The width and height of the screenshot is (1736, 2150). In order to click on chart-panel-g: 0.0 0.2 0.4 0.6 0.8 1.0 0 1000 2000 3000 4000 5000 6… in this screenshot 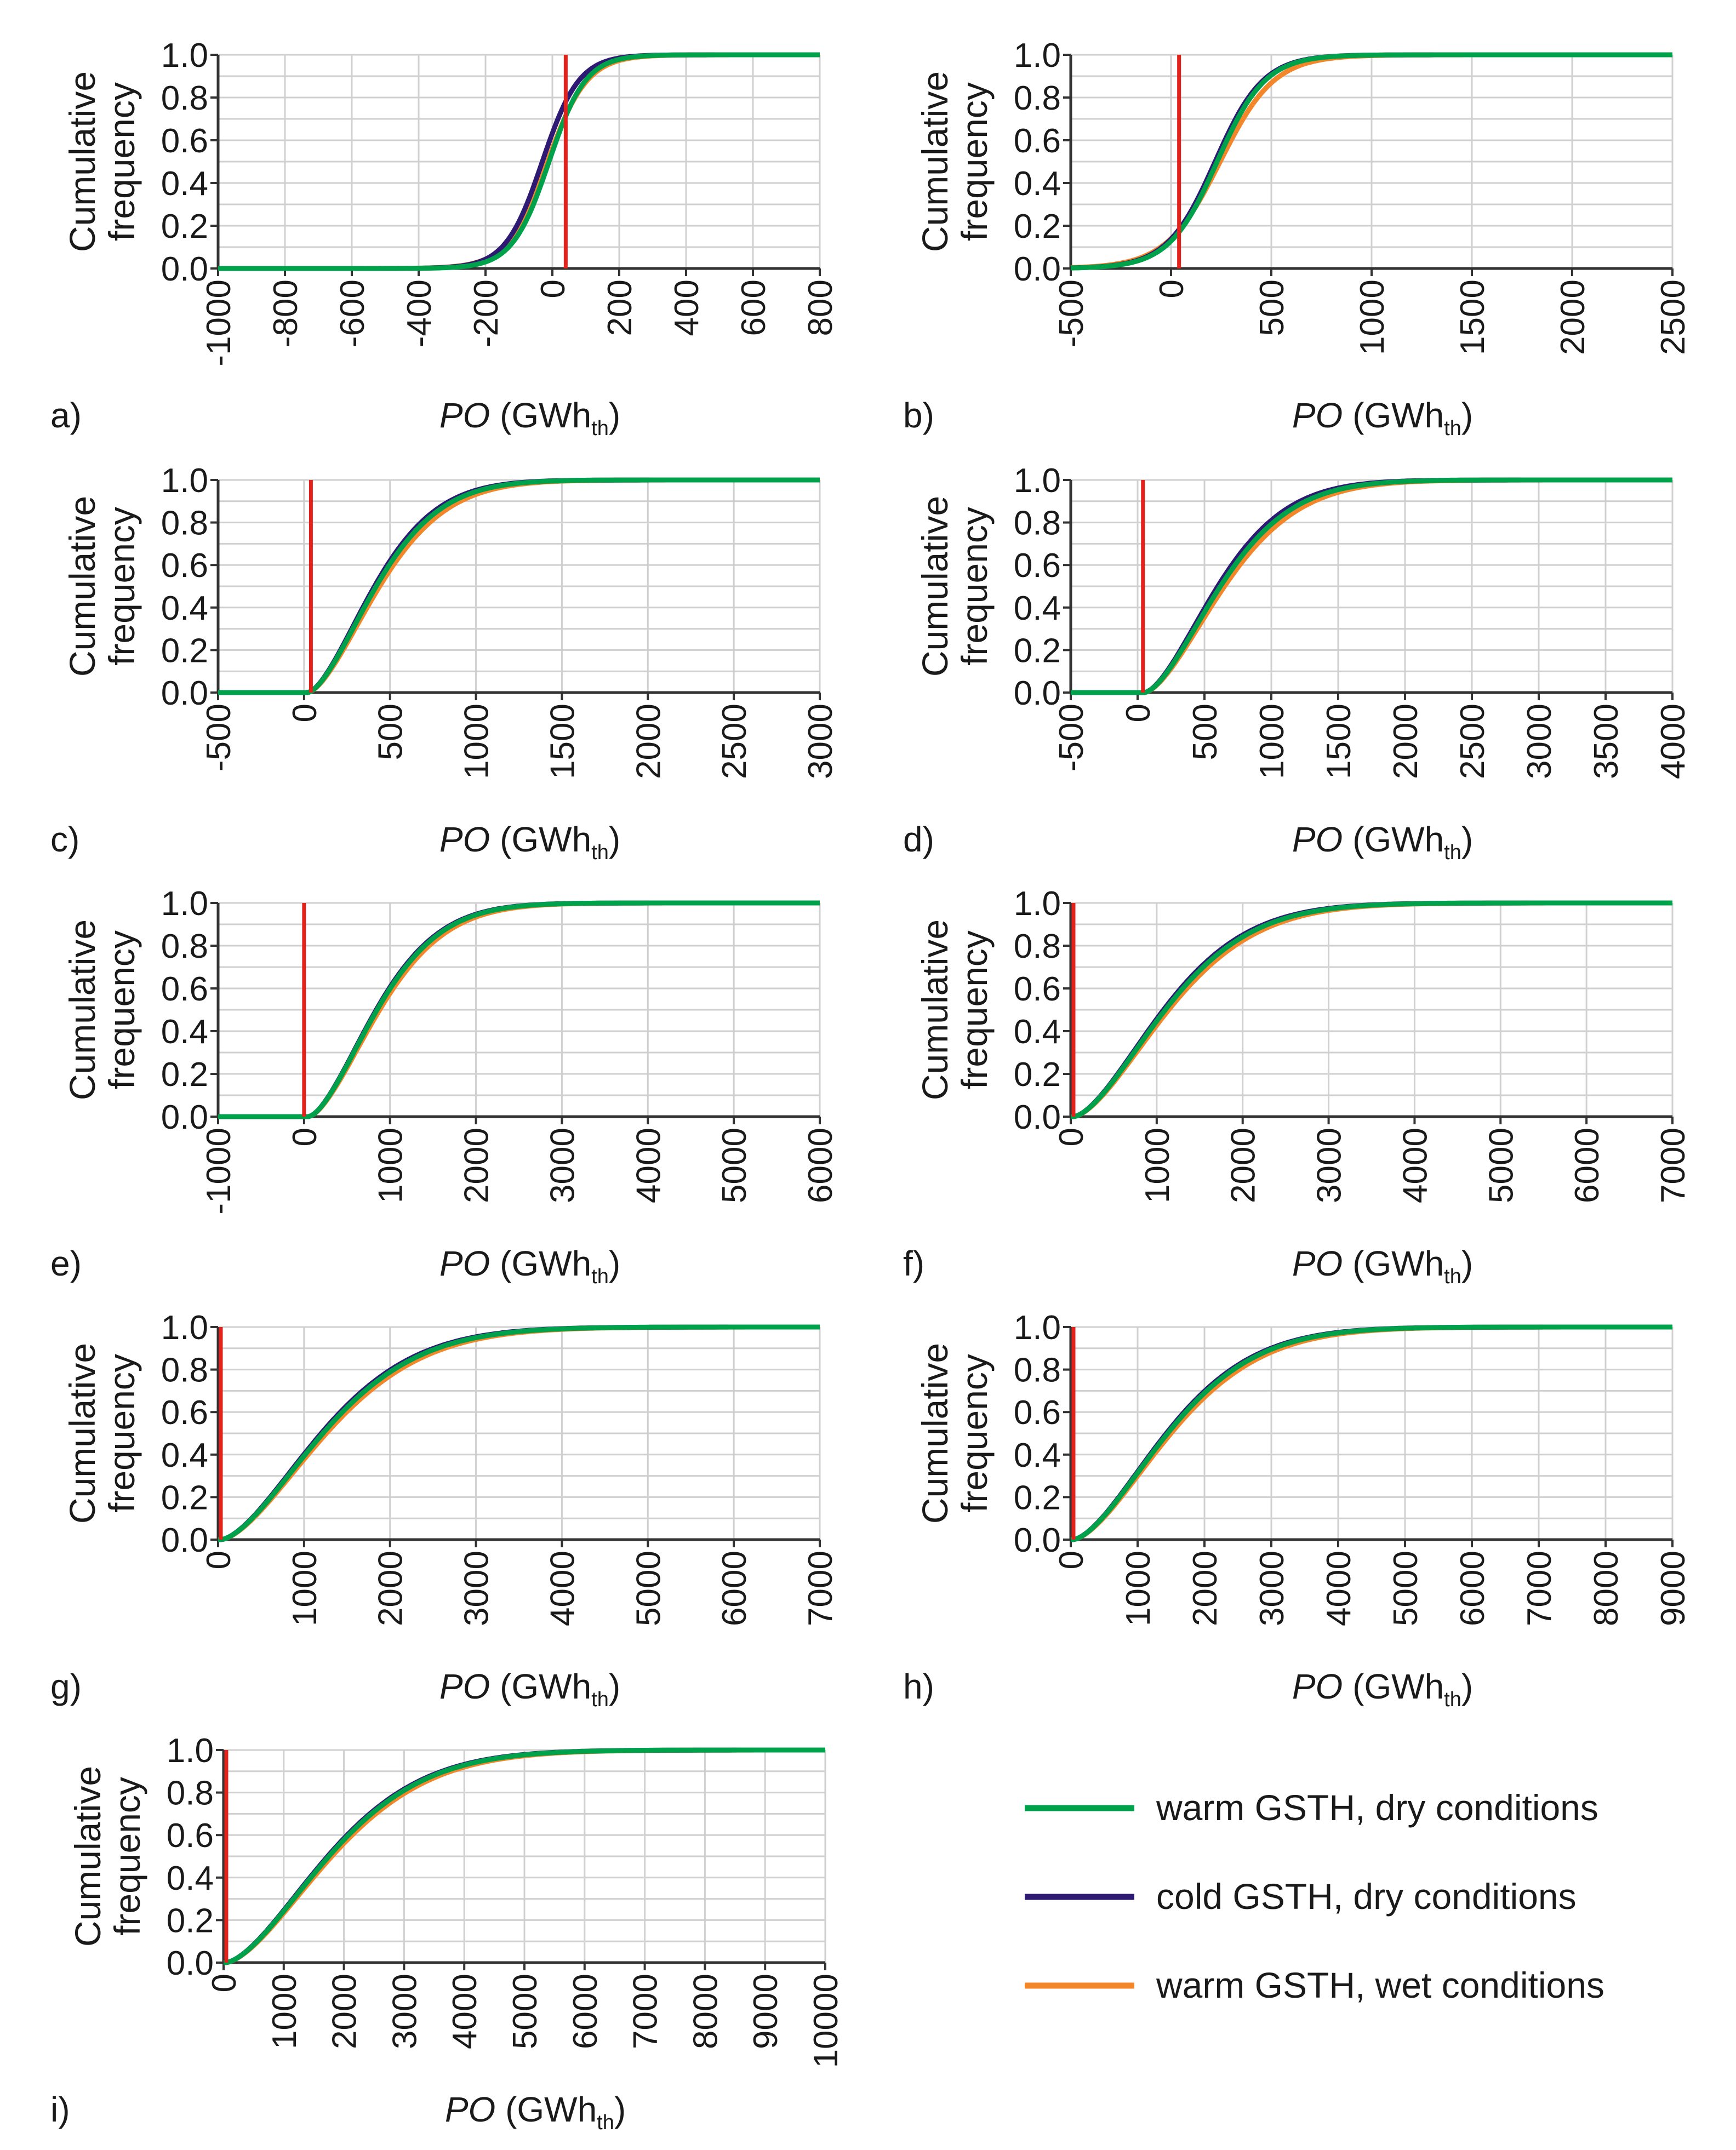, I will do `click(445, 1510)`.